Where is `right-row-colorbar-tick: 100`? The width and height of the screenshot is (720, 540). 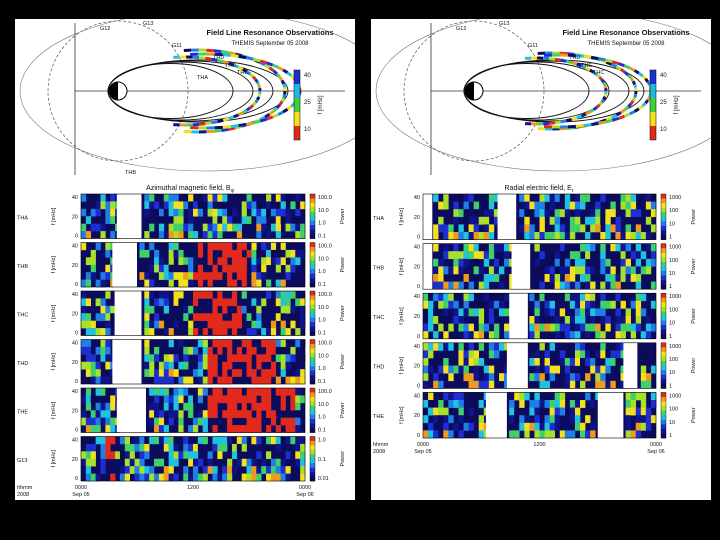 right-row-colorbar-tick: 100 is located at coordinates (673, 261).